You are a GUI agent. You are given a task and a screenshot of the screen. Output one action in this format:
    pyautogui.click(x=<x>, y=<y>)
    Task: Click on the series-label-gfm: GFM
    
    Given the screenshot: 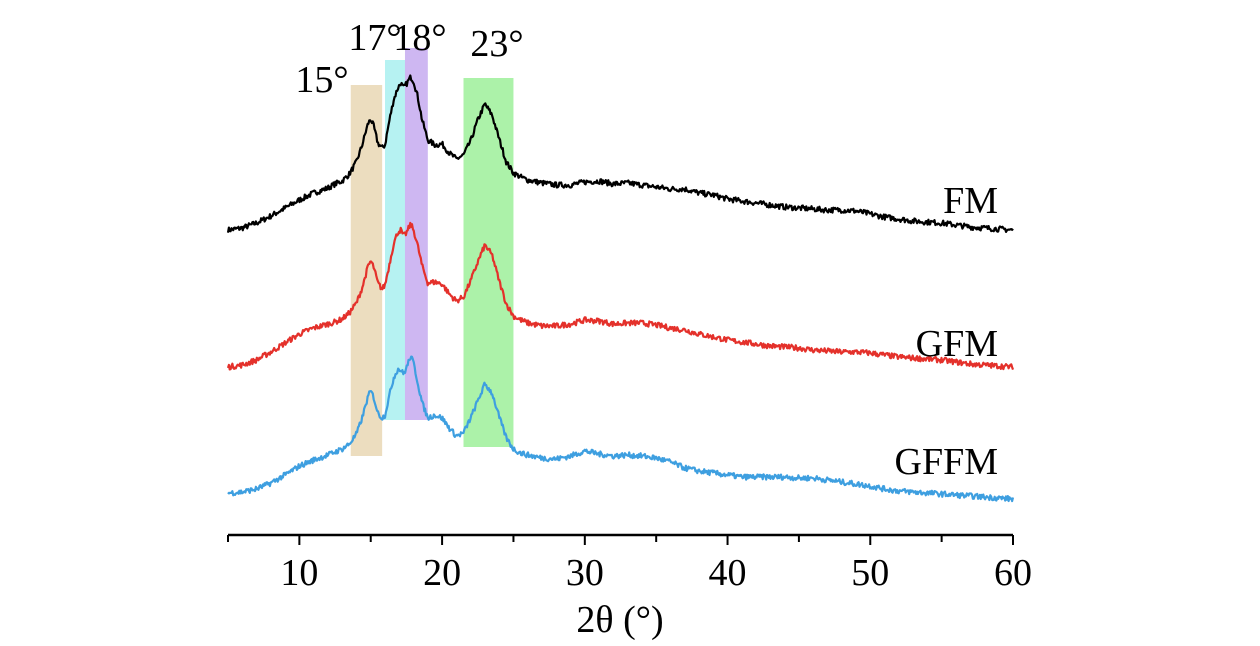 What is the action you would take?
    pyautogui.click(x=957, y=344)
    